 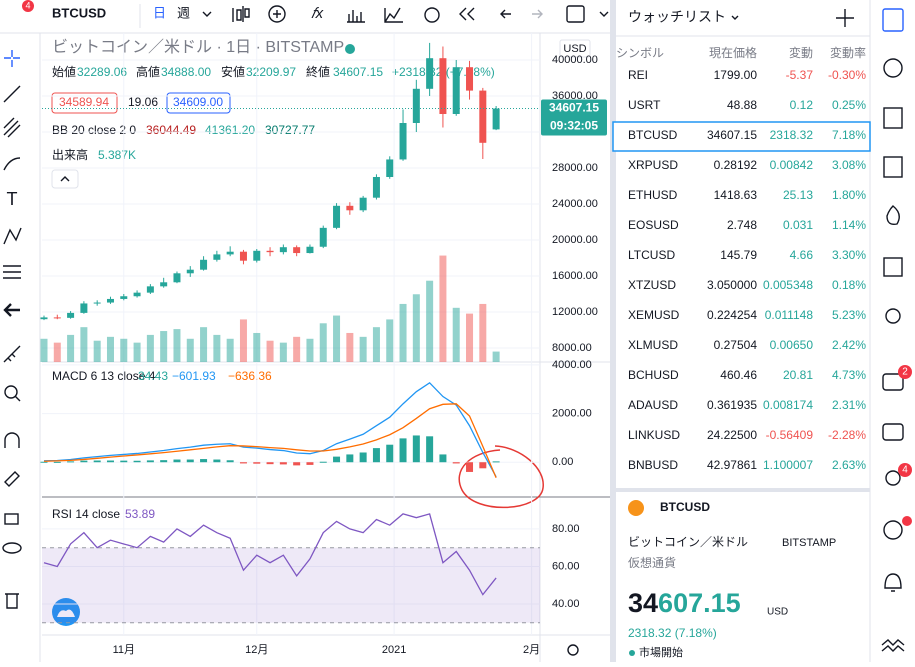 What do you see at coordinates (733, 52) in the screenshot?
I see `column-header: 現在価格` at bounding box center [733, 52].